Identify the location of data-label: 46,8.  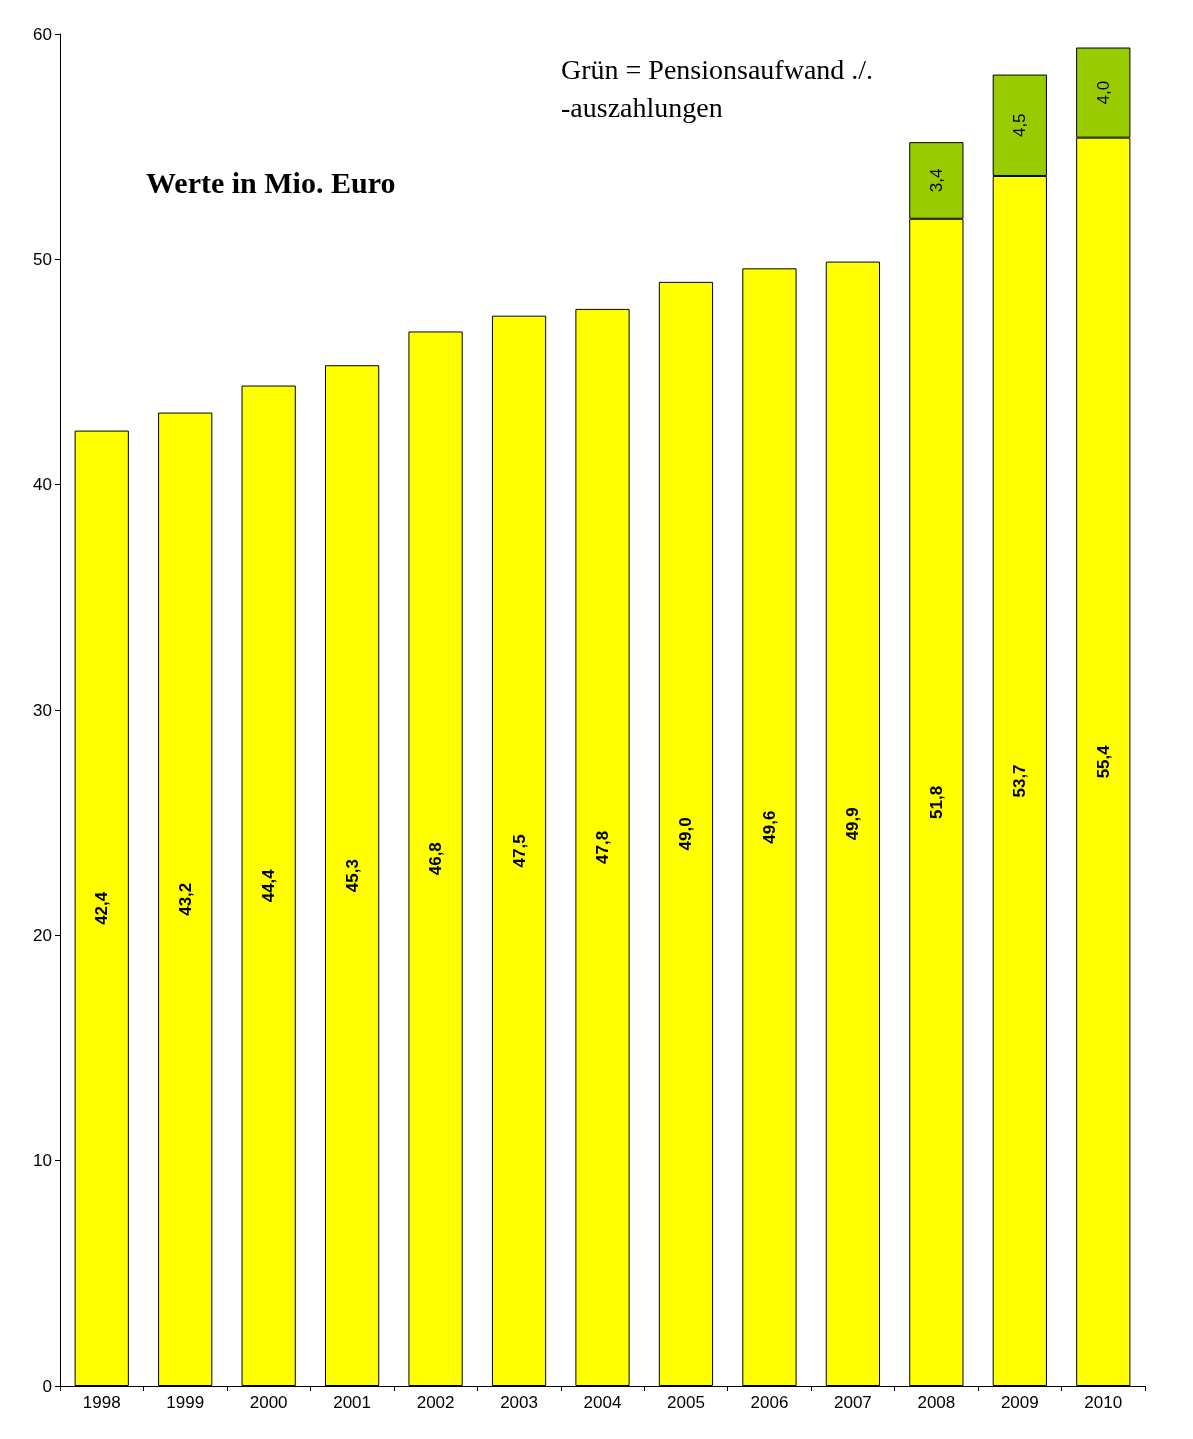
(436, 859).